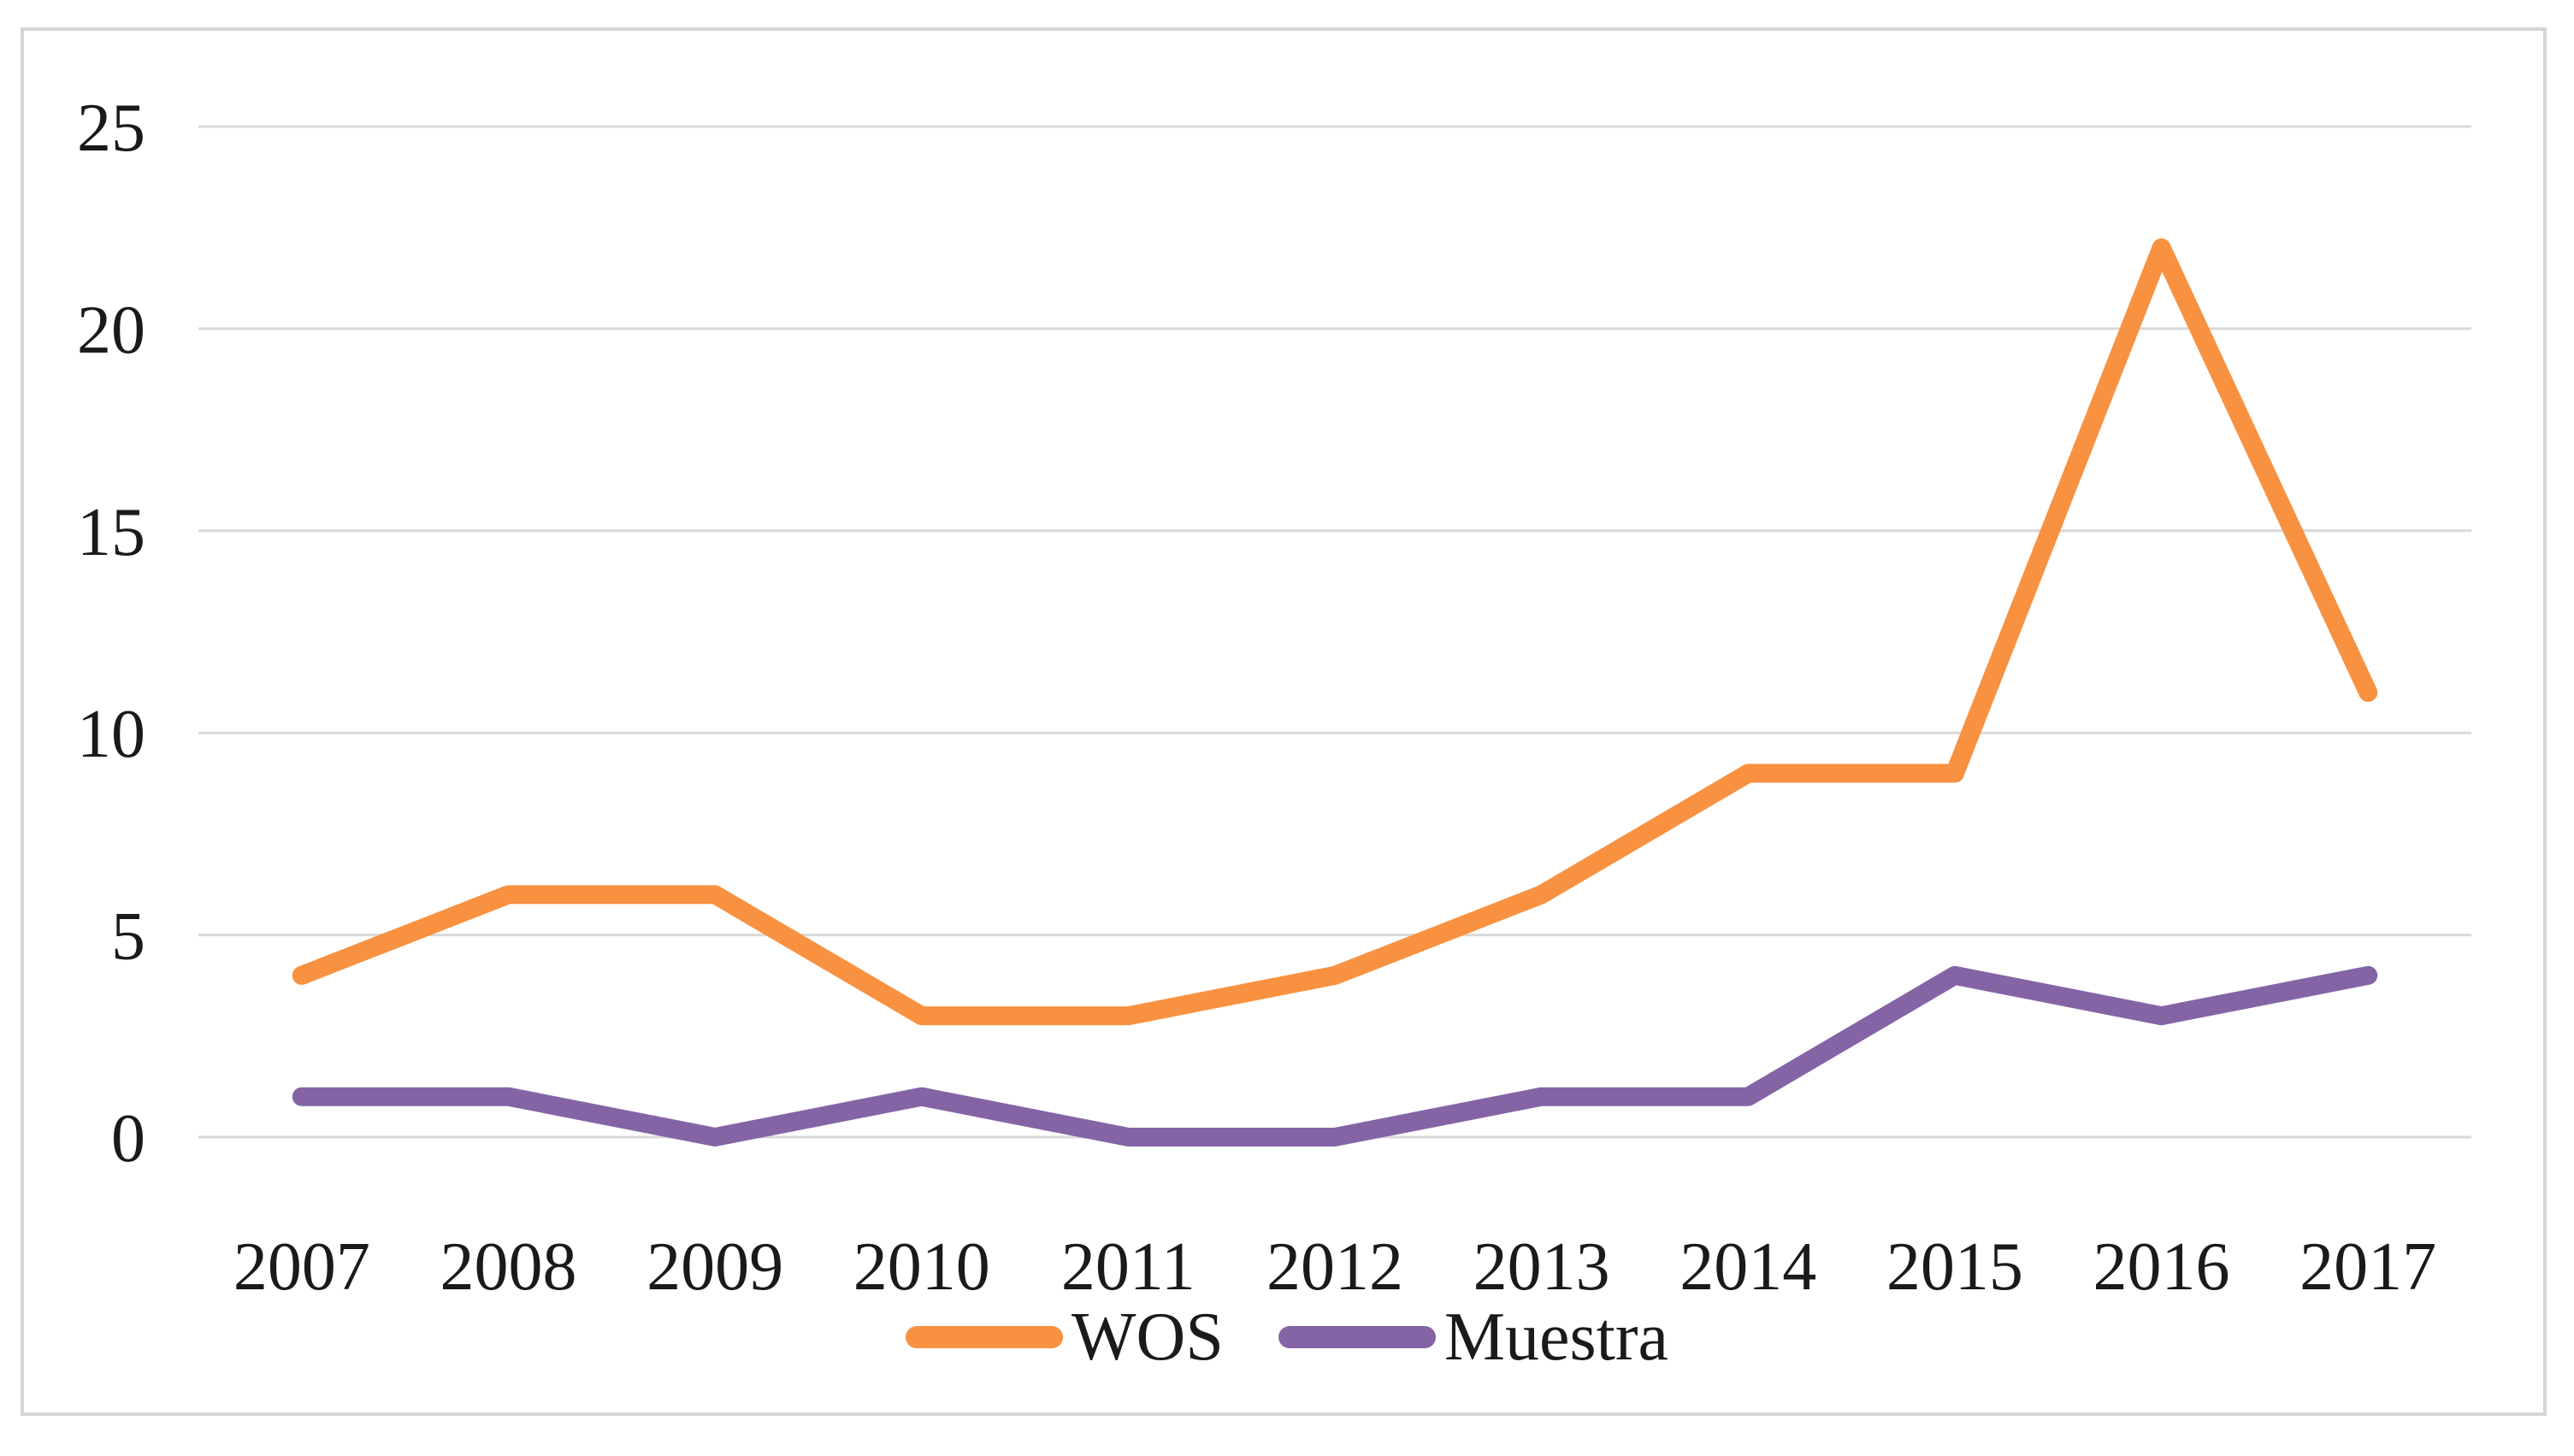 The height and width of the screenshot is (1456, 2574). What do you see at coordinates (1148, 1337) in the screenshot?
I see `legend-label-wos: WOS` at bounding box center [1148, 1337].